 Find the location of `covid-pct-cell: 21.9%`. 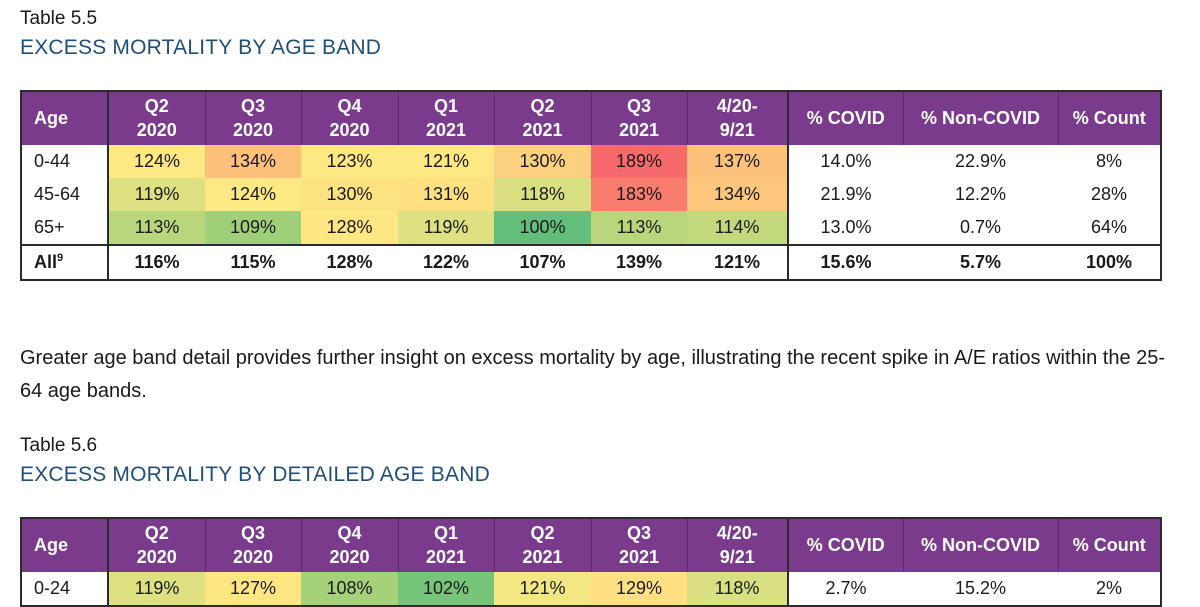

covid-pct-cell: 21.9% is located at coordinates (845, 194).